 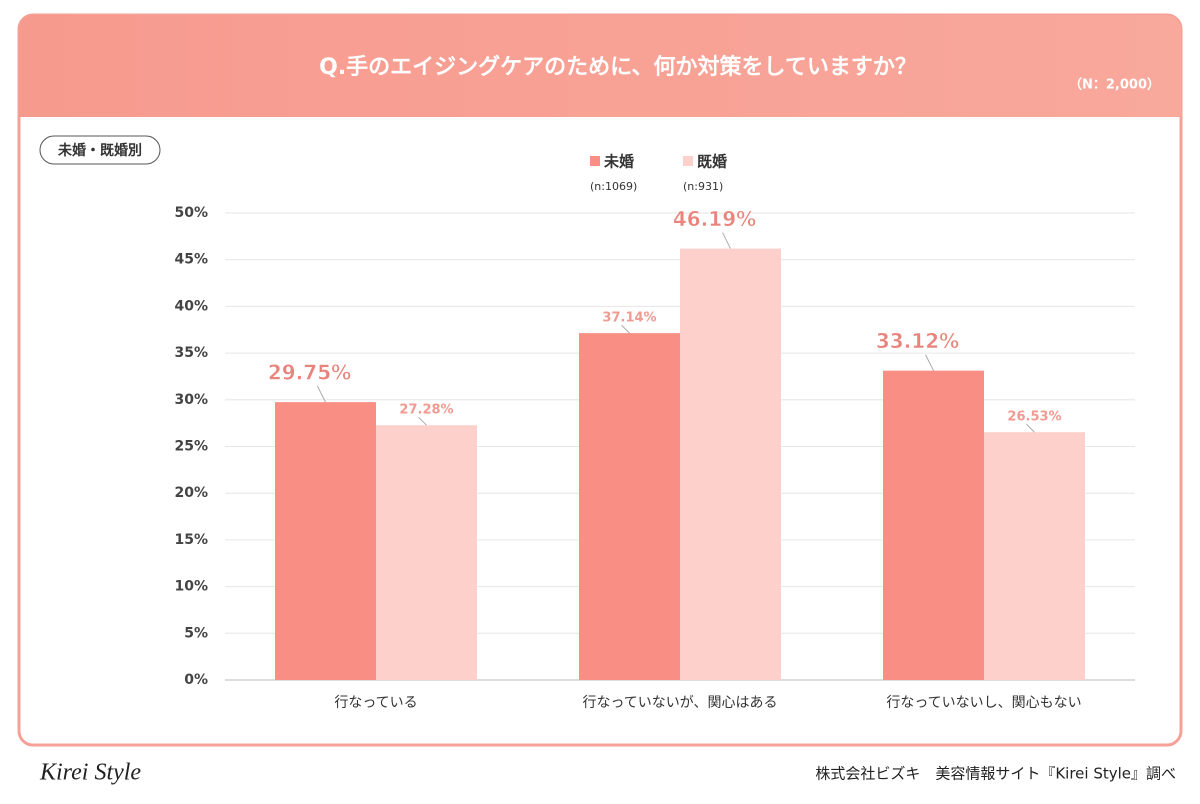 What do you see at coordinates (613, 186) in the screenshot?
I see `legend-sample: (n:1069)` at bounding box center [613, 186].